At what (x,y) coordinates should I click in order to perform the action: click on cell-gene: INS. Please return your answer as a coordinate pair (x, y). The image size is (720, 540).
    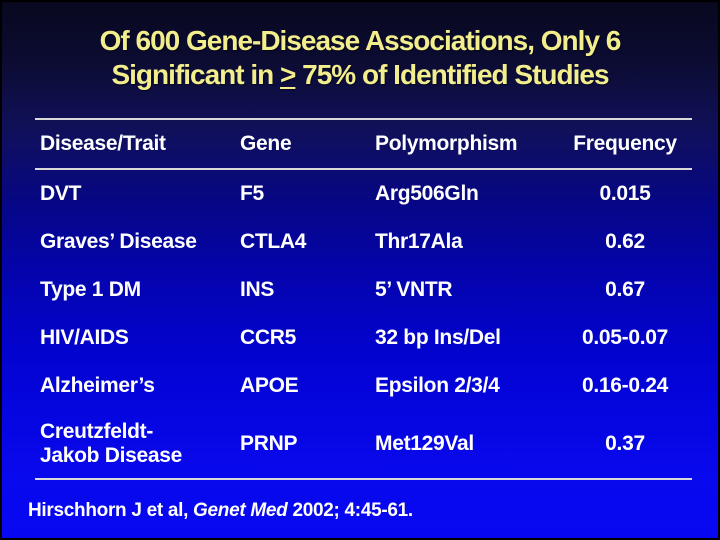
    Looking at the image, I should click on (257, 289).